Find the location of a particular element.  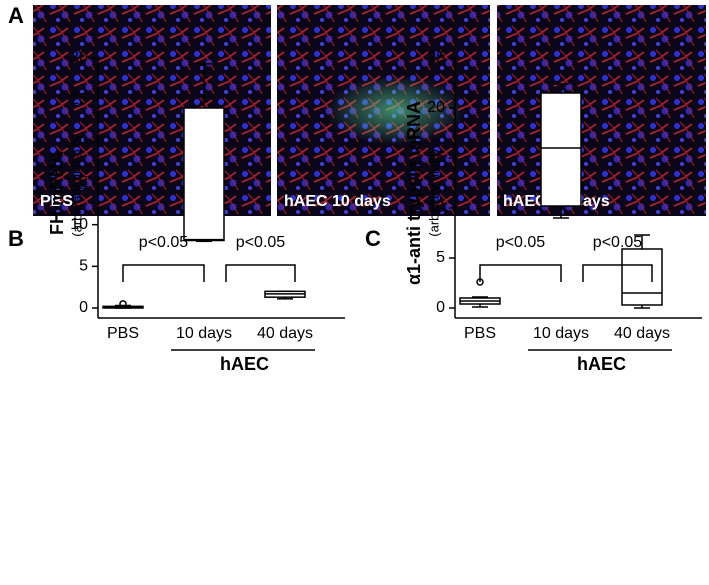

image-caption: hAEC 10 days is located at coordinates (337, 201).